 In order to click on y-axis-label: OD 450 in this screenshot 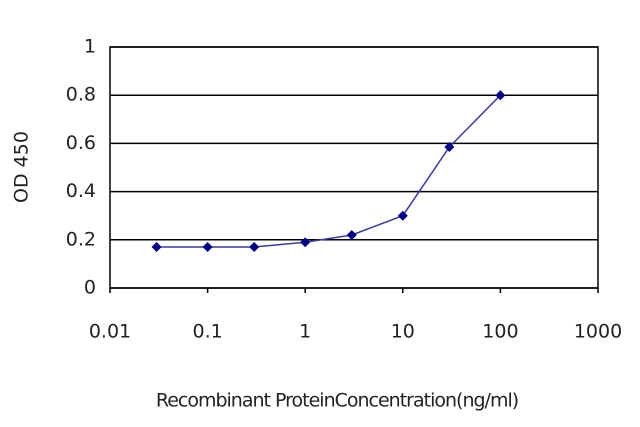, I will do `click(22, 167)`.